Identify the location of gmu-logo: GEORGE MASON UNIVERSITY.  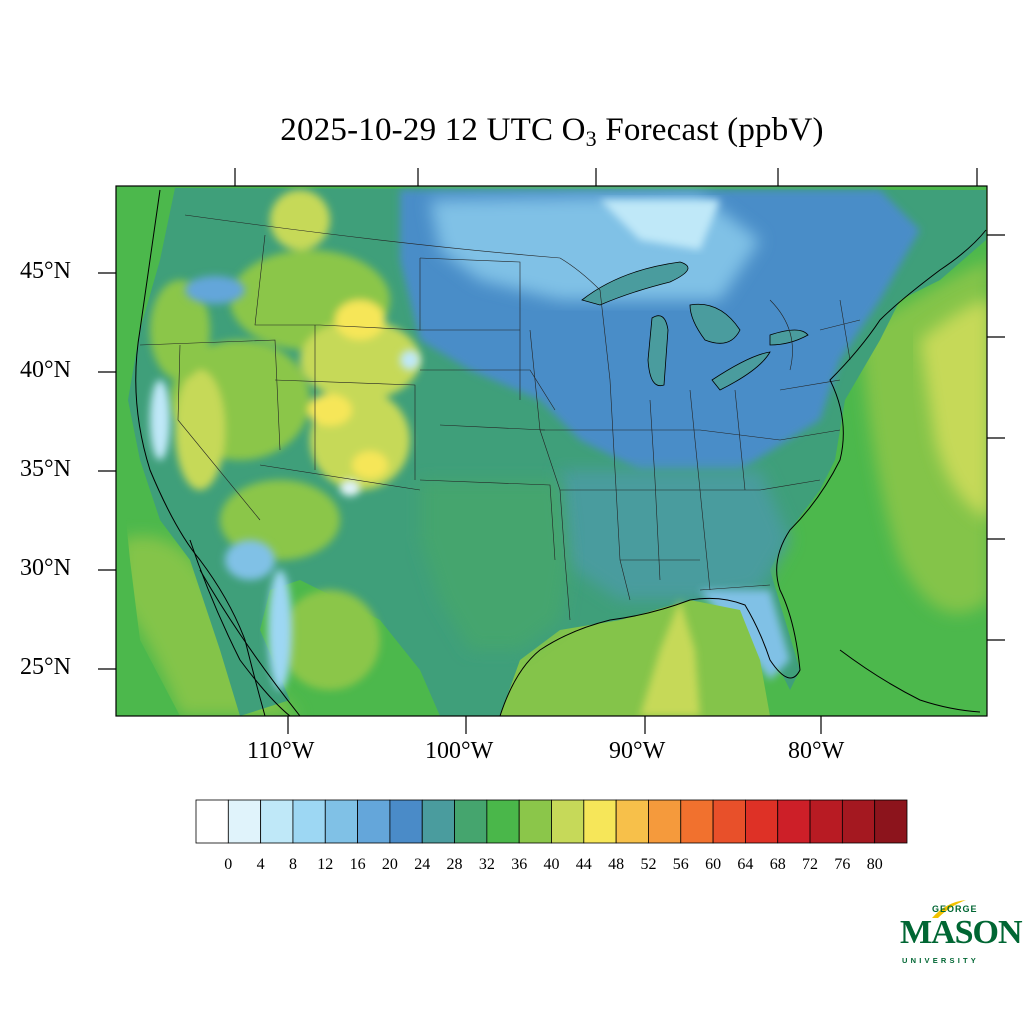
(960, 934).